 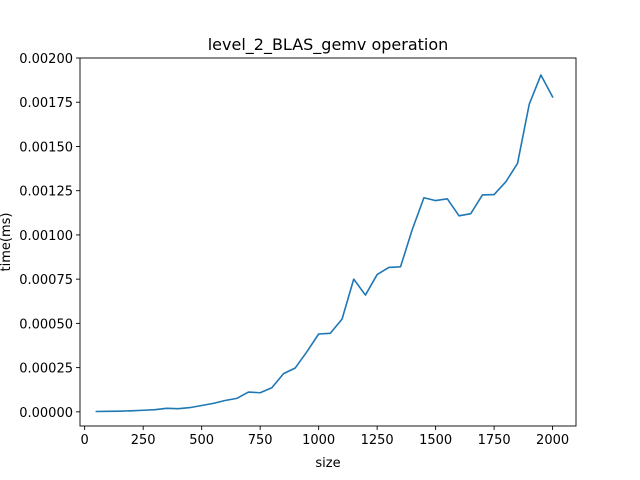 I want to click on y-tick-label: 0.00000, so click(x=46, y=413).